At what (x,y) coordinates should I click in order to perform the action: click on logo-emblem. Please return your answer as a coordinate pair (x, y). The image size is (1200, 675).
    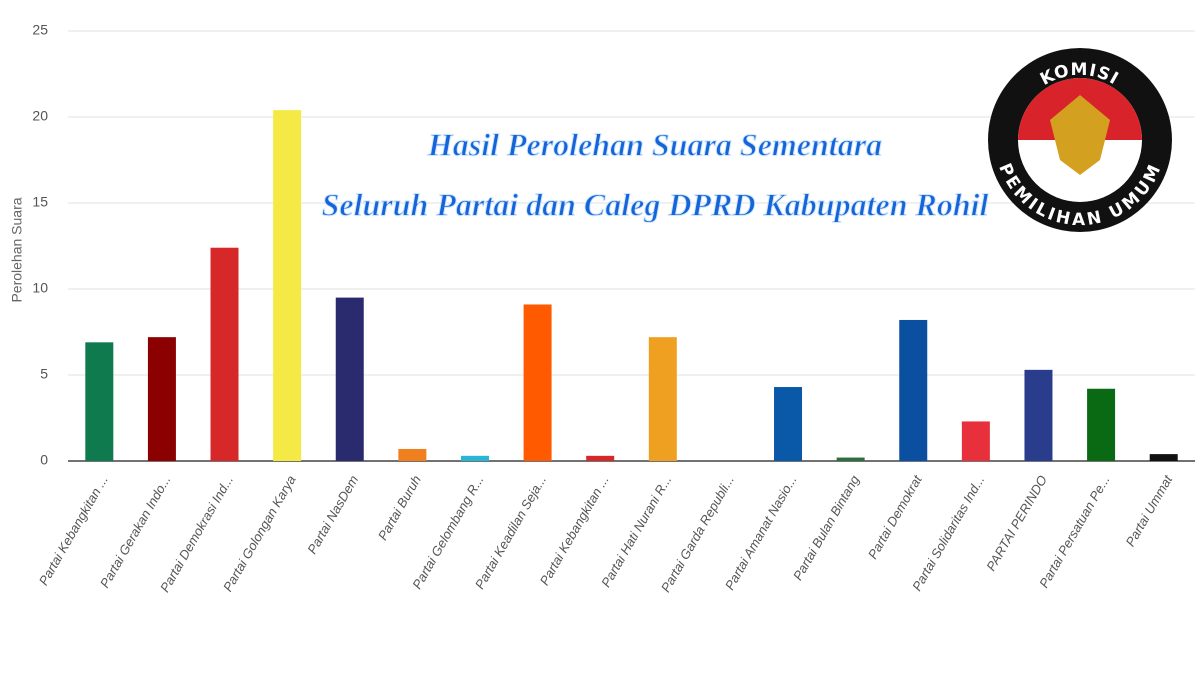
    Looking at the image, I should click on (1080, 135).